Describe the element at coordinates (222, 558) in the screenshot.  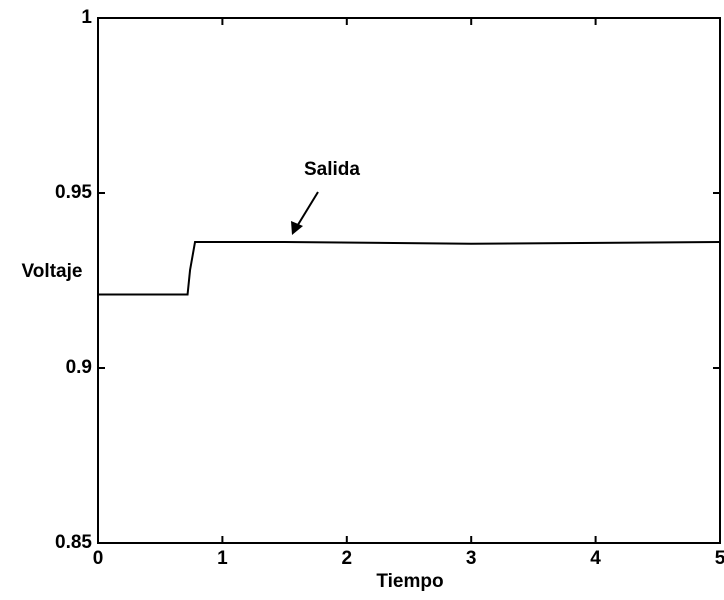
I see `x-tick-label: 1` at that location.